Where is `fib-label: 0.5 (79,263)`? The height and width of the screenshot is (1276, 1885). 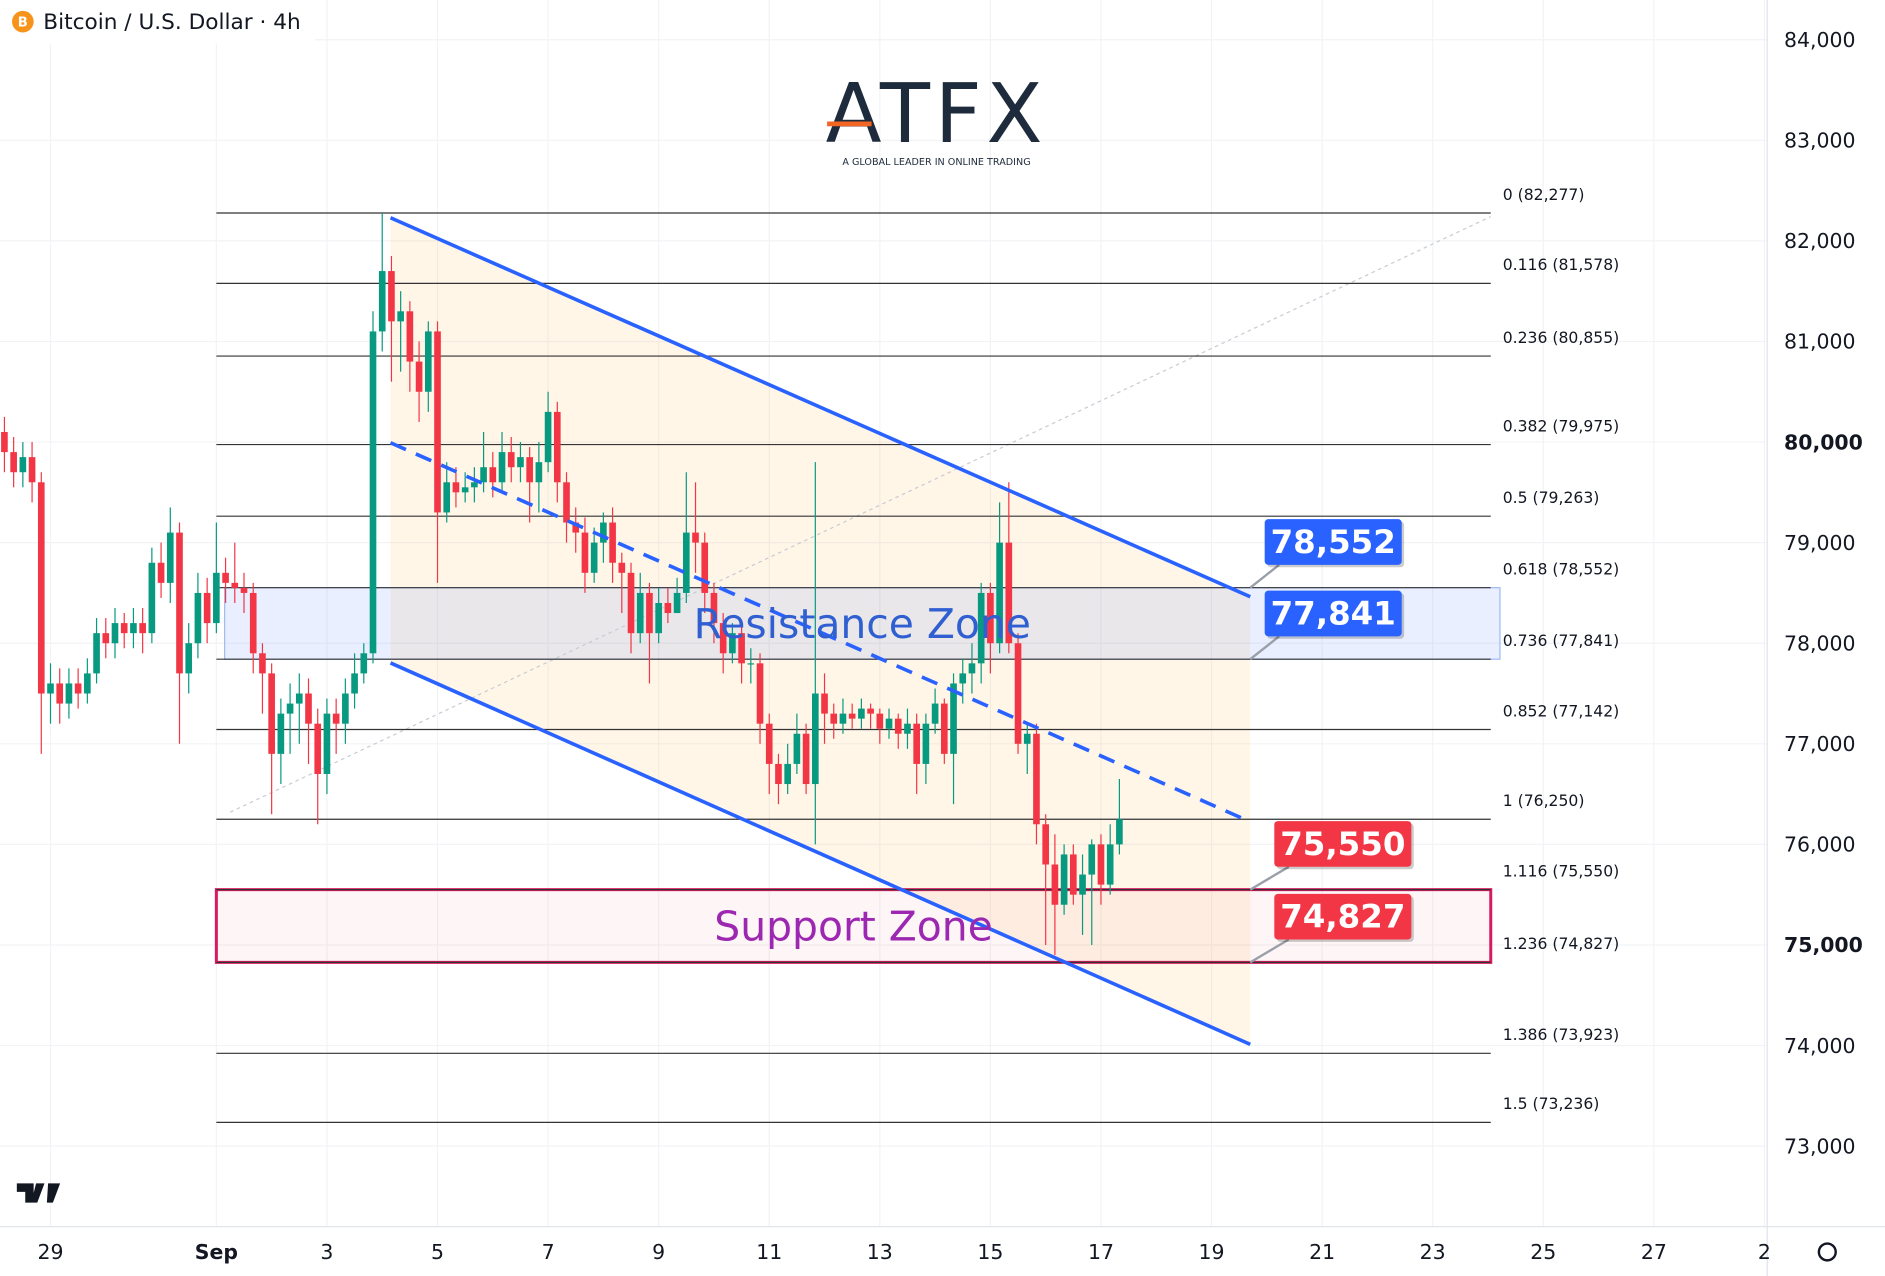 fib-label: 0.5 (79,263) is located at coordinates (1551, 497).